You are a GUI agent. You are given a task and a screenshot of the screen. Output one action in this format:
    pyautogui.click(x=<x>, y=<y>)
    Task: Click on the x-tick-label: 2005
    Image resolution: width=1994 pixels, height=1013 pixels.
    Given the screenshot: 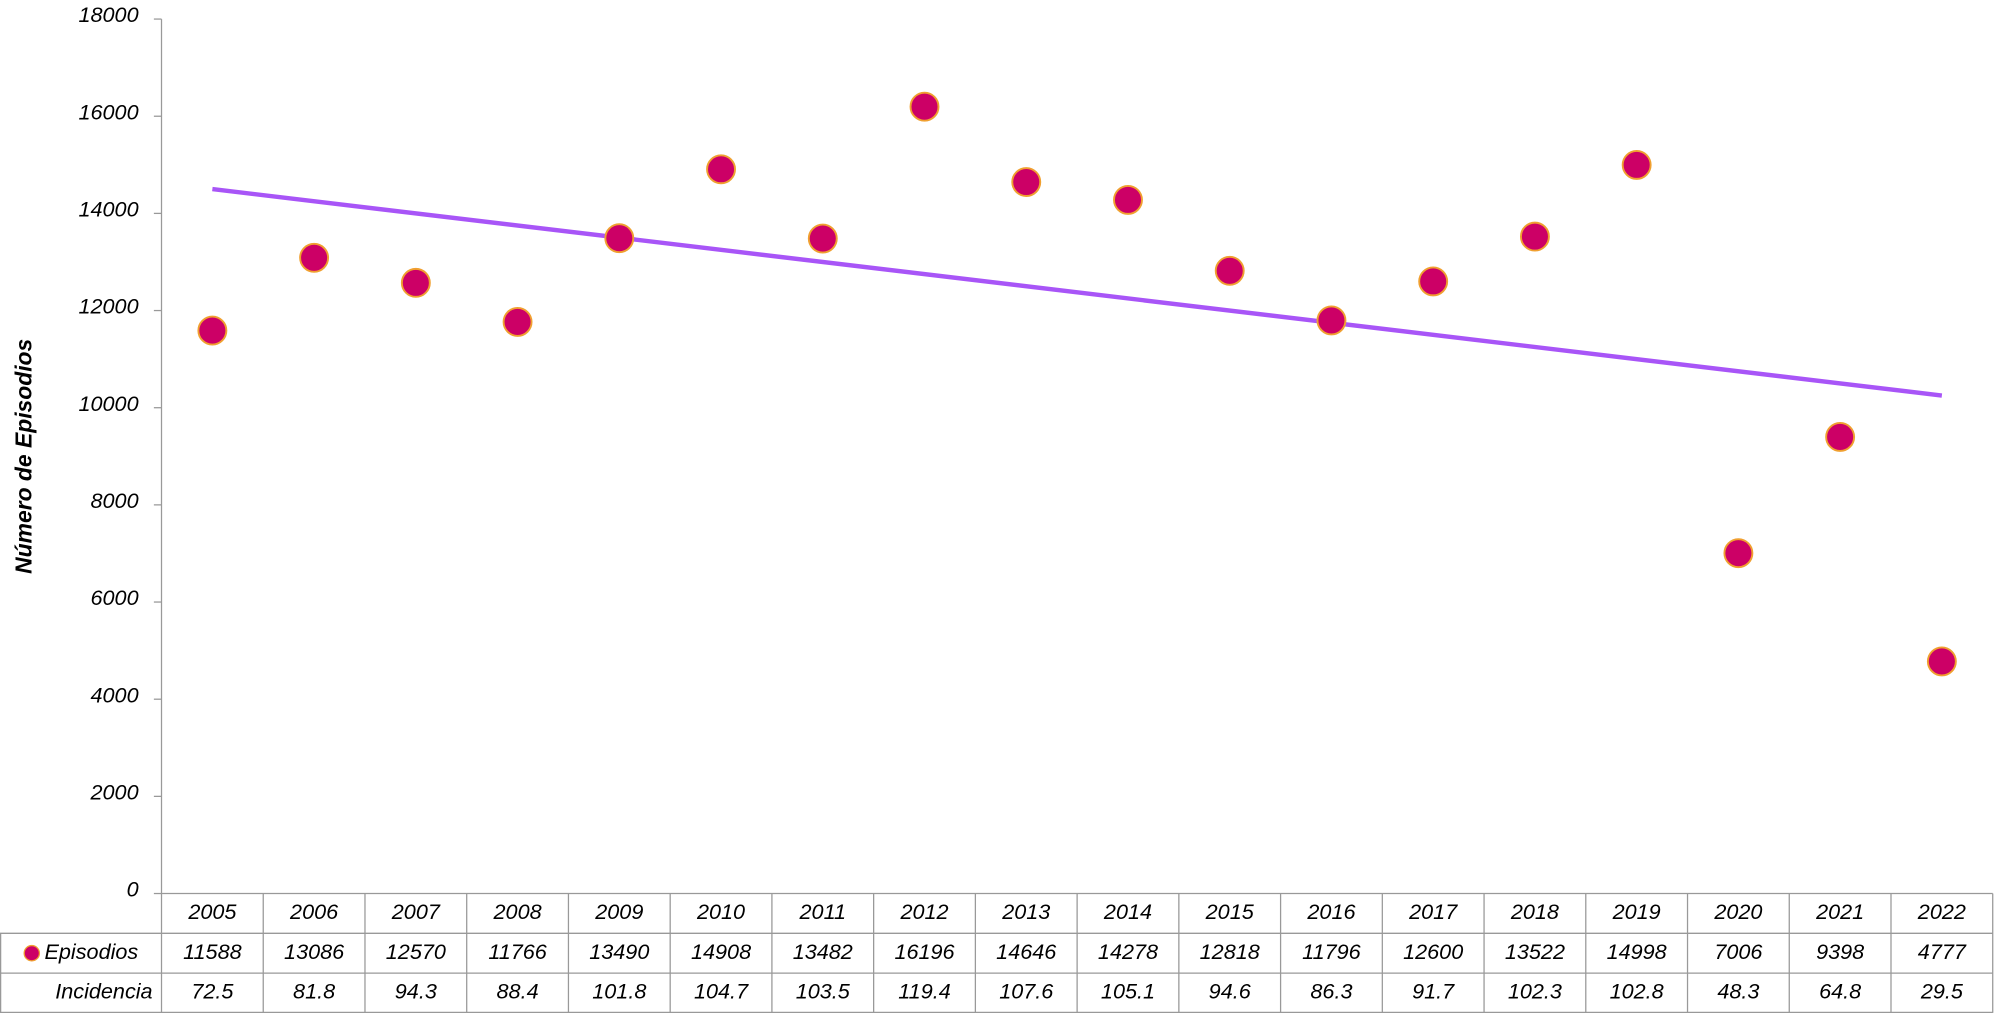 What is the action you would take?
    pyautogui.click(x=212, y=911)
    